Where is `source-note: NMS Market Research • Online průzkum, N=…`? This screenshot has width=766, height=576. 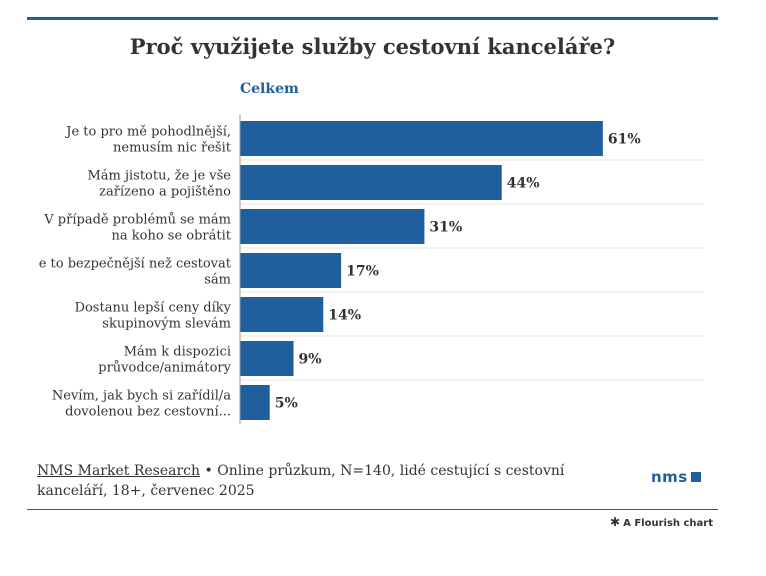 source-note: NMS Market Research • Online průzkum, N=… is located at coordinates (337, 481).